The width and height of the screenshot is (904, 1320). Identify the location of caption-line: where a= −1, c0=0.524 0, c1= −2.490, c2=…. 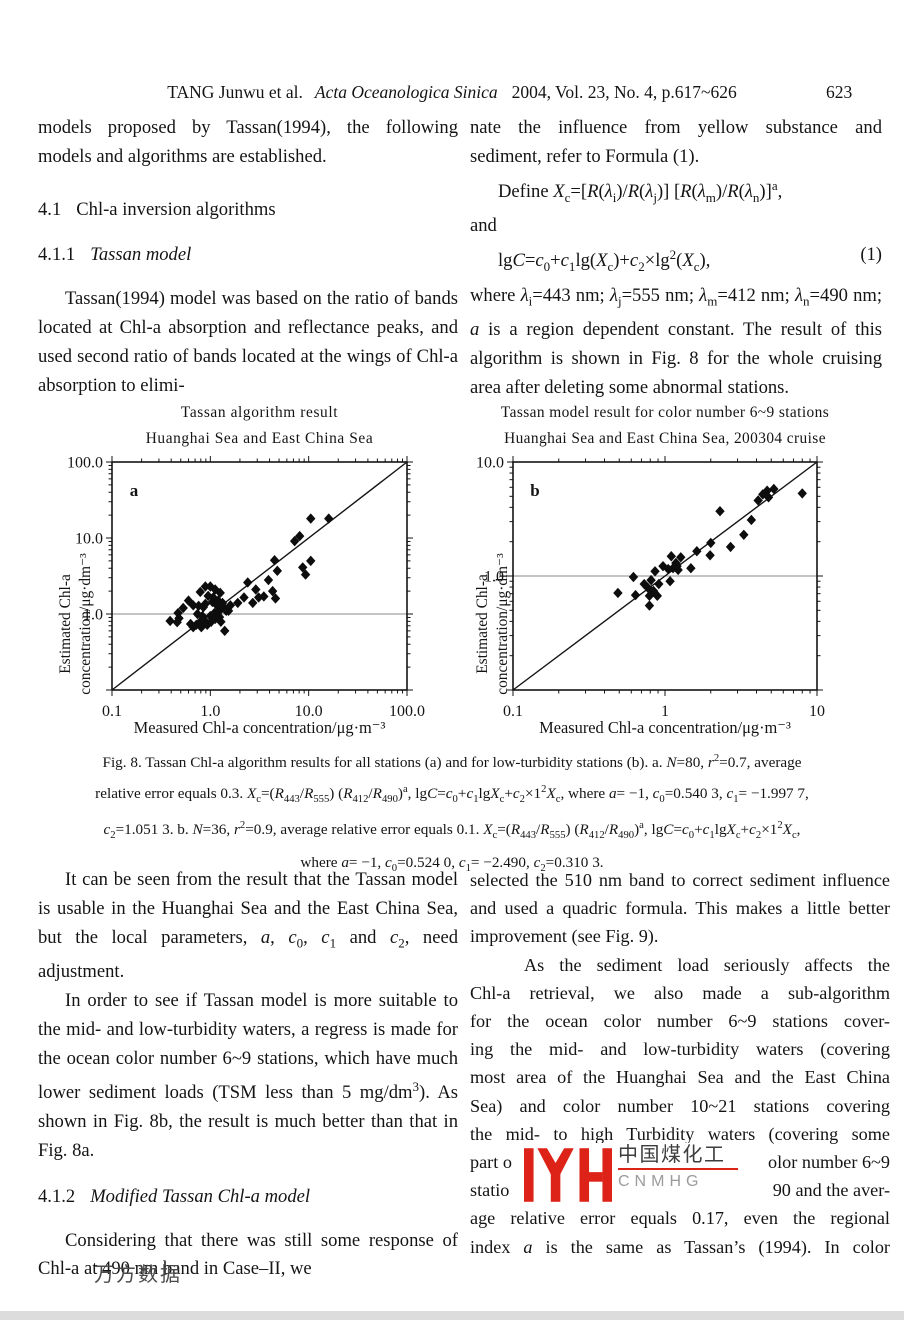
(452, 863).